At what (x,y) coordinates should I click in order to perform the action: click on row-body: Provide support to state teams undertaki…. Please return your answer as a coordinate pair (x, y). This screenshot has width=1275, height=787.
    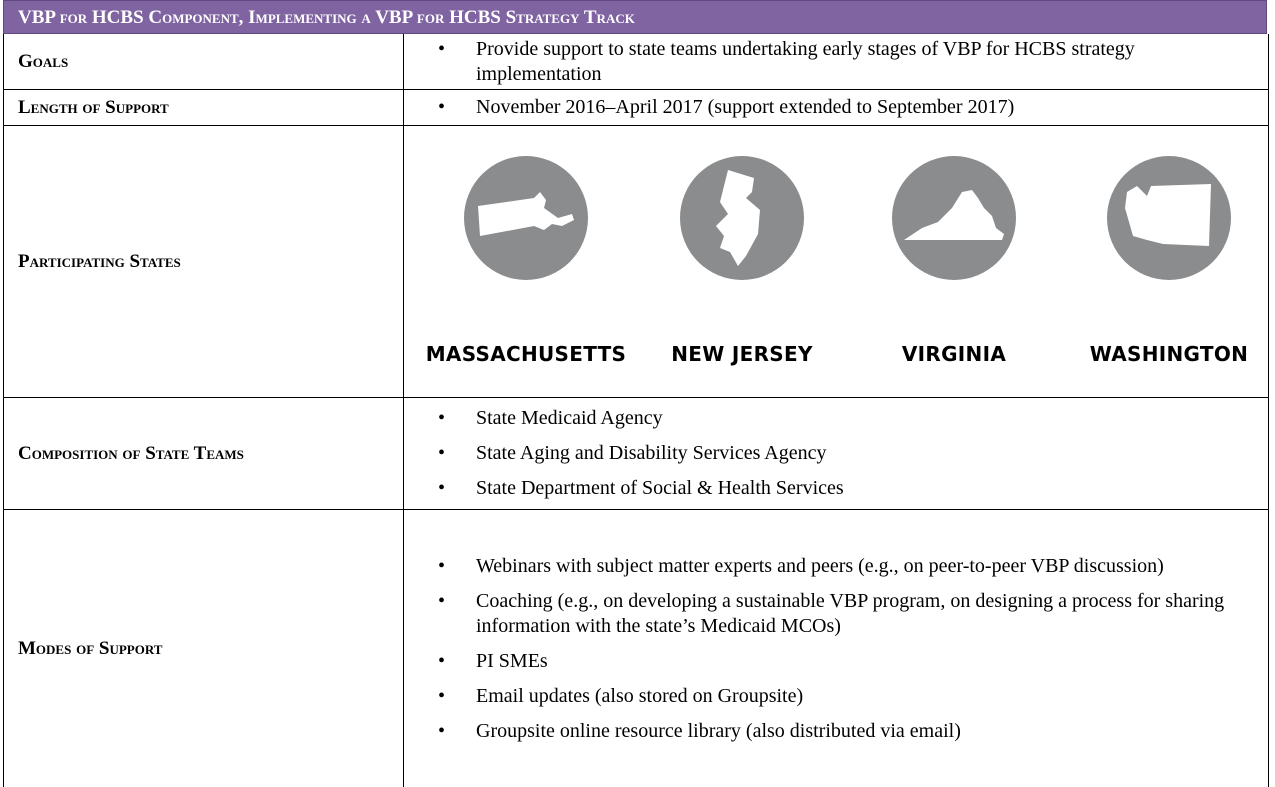
    Looking at the image, I should click on (836, 61).